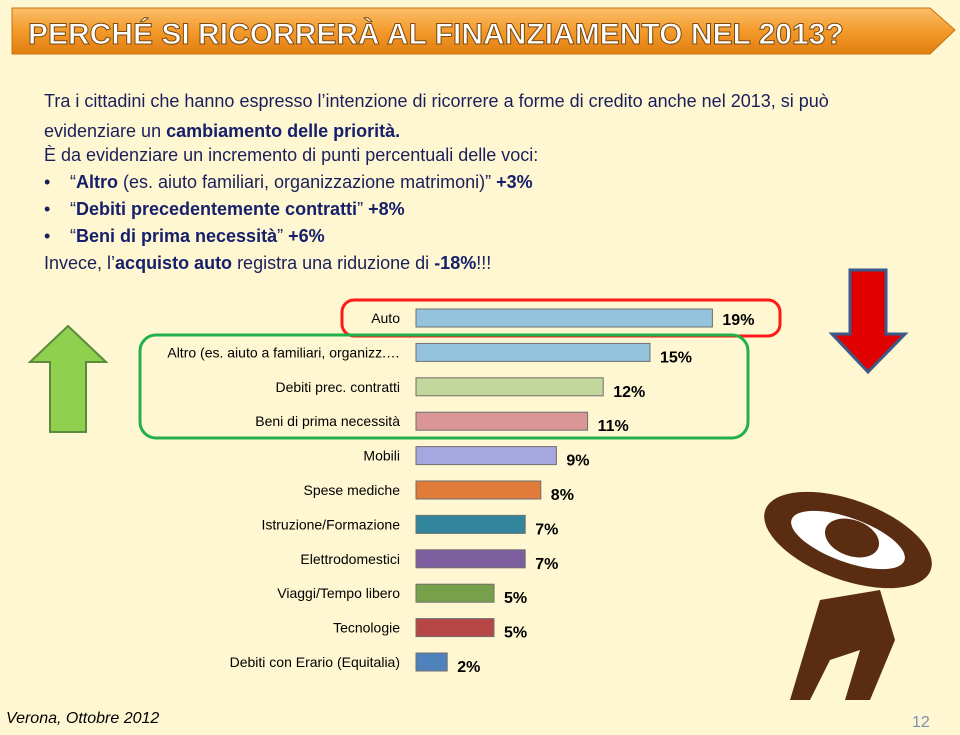 The height and width of the screenshot is (735, 960). I want to click on text-run: cambiamento delle priorità., so click(283, 131).